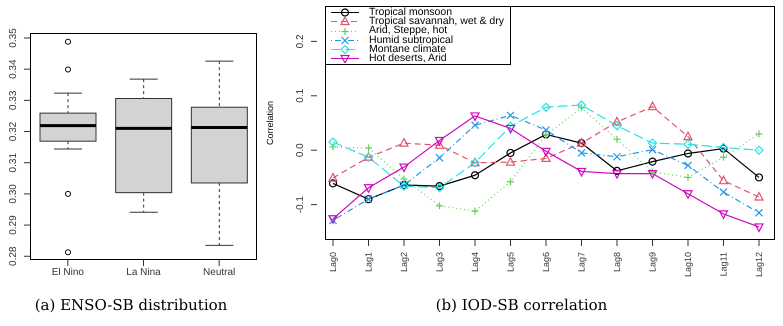 The height and width of the screenshot is (326, 783). Describe the element at coordinates (653, 262) in the screenshot. I see `x-tick-label: Lag9` at that location.